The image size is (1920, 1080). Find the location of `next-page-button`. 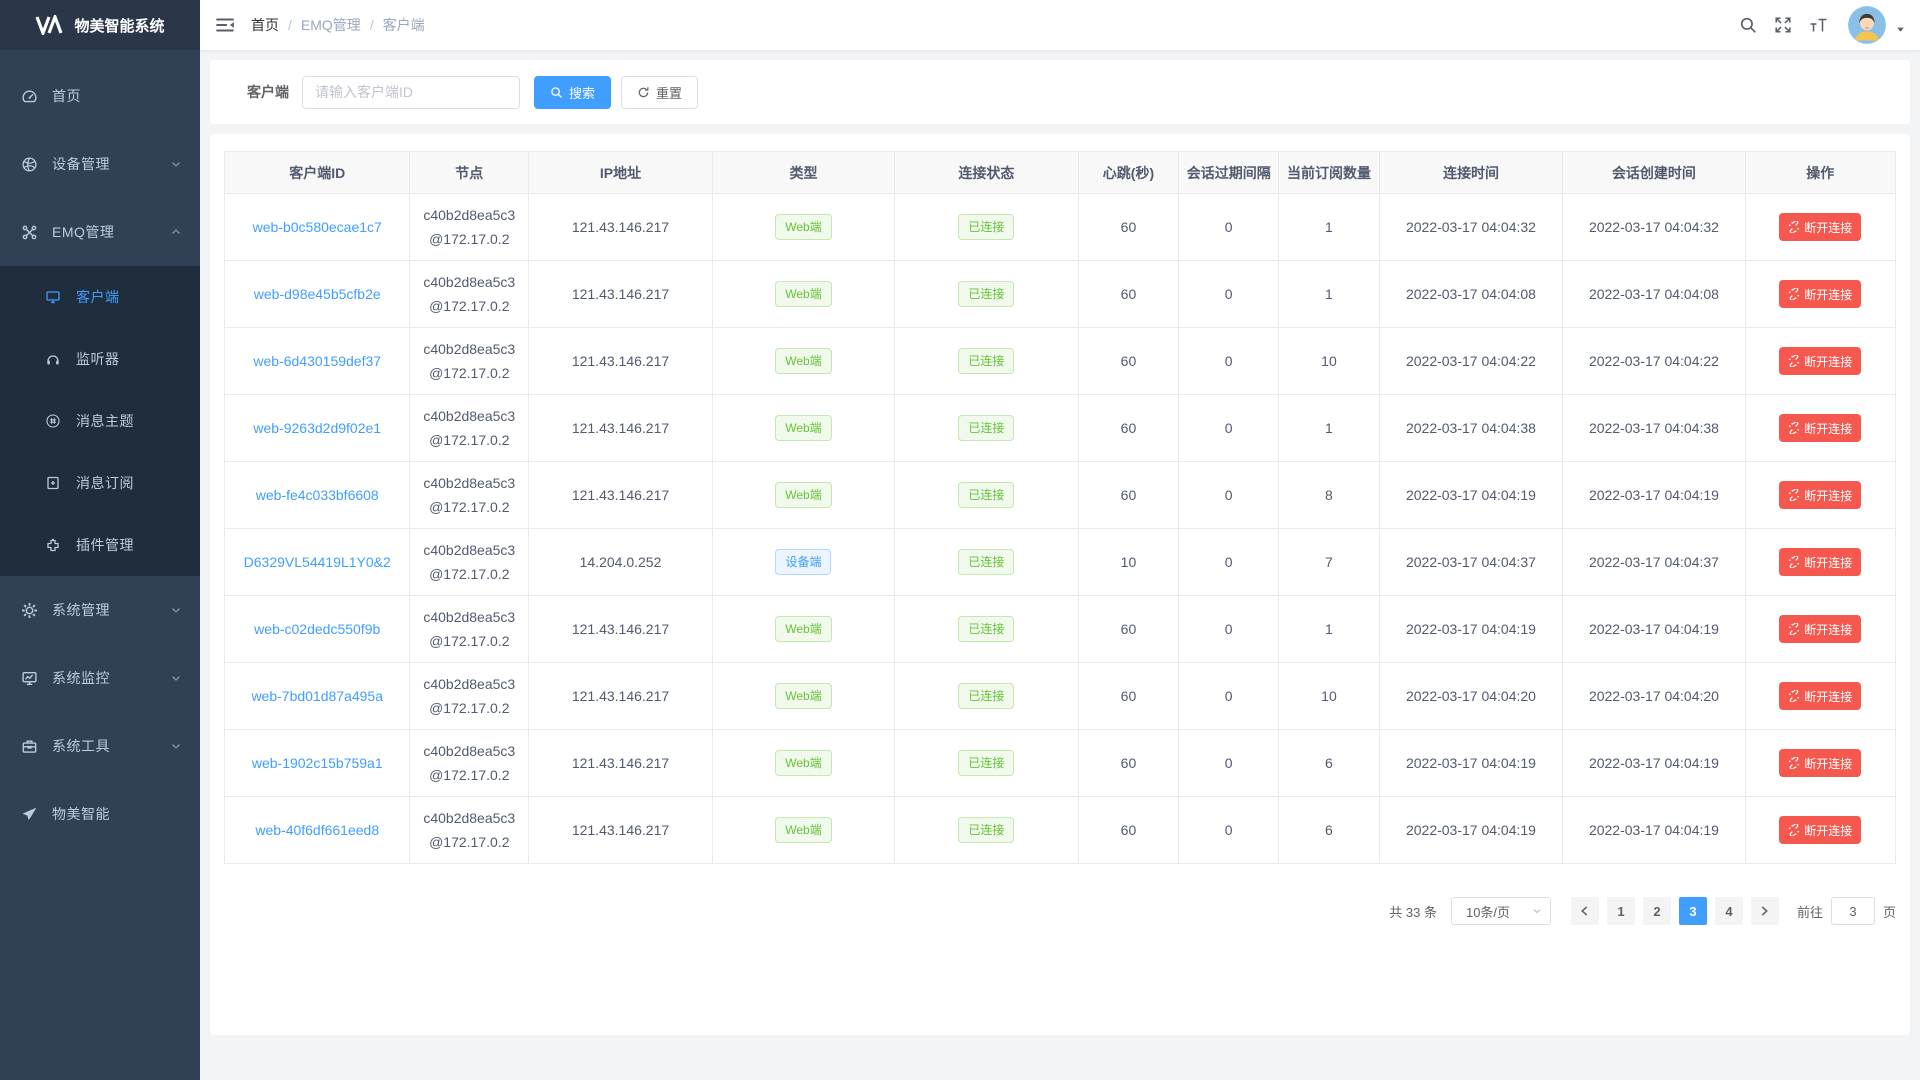

next-page-button is located at coordinates (1764, 911).